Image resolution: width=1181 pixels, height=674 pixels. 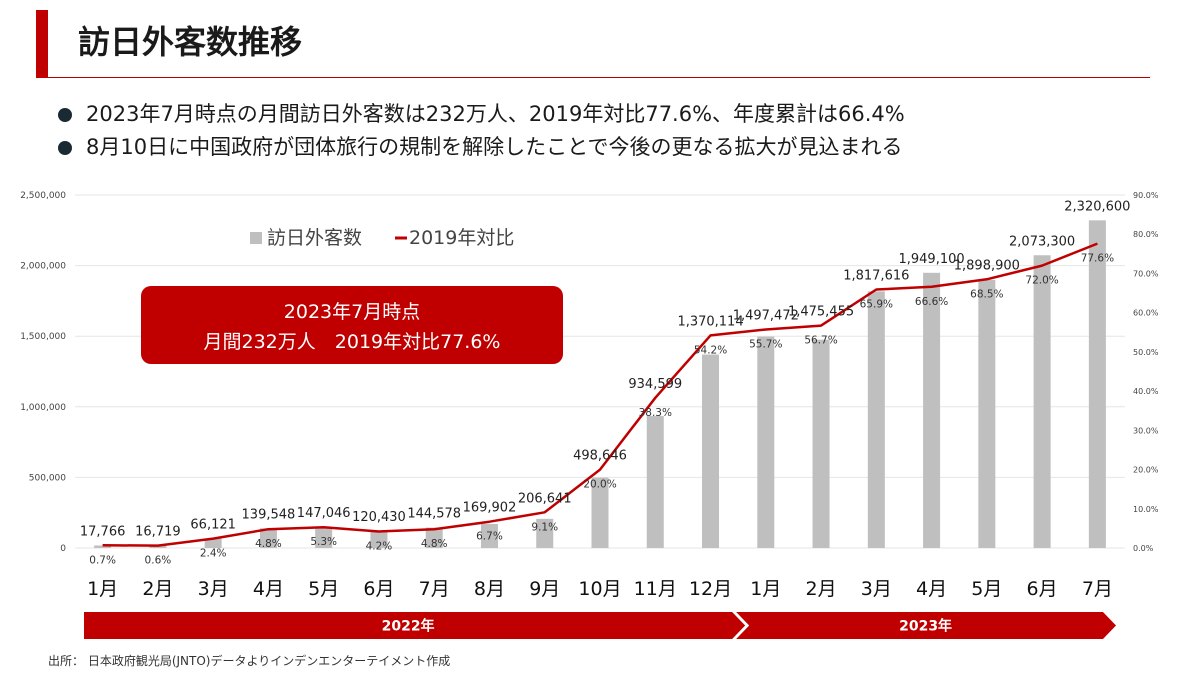 I want to click on right-tick-label: 80.0%, so click(x=1146, y=234).